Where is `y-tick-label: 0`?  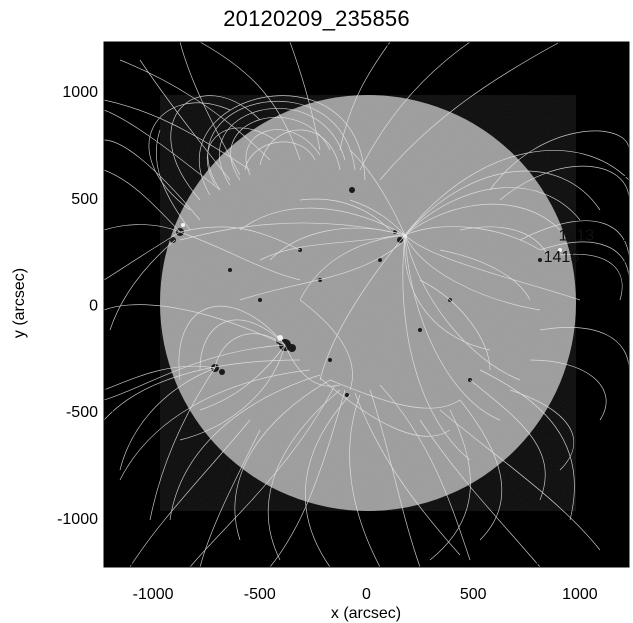
y-tick-label: 0 is located at coordinates (93, 306).